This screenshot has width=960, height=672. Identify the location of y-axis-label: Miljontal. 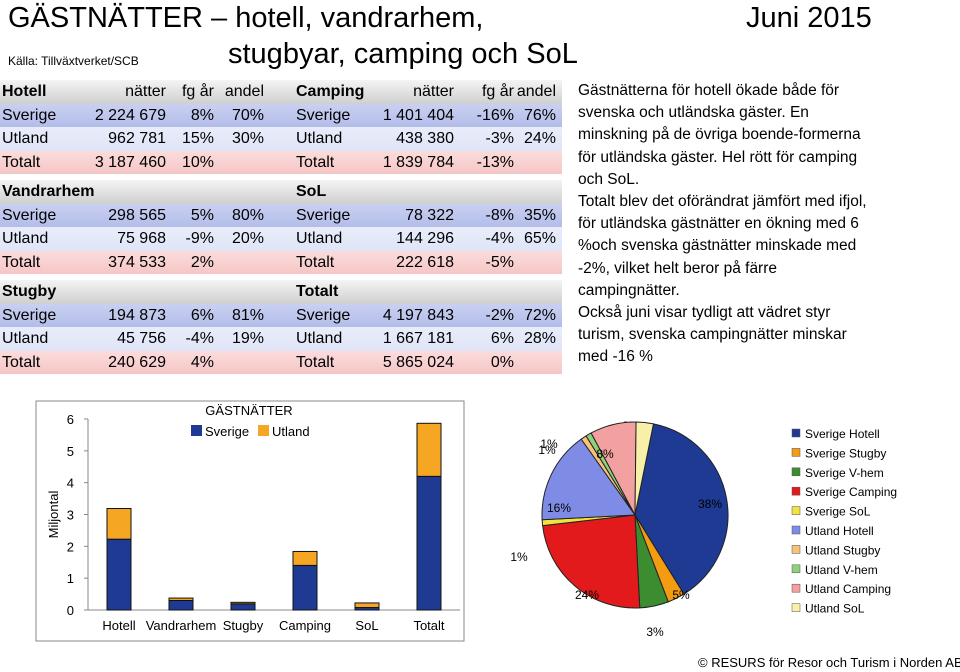
(53, 515).